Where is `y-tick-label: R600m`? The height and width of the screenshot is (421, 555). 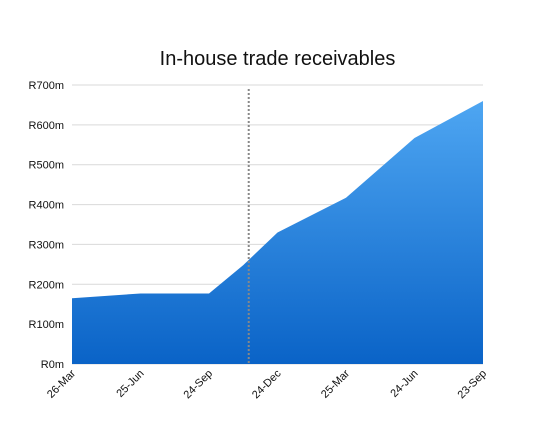 y-tick-label: R600m is located at coordinates (46, 126).